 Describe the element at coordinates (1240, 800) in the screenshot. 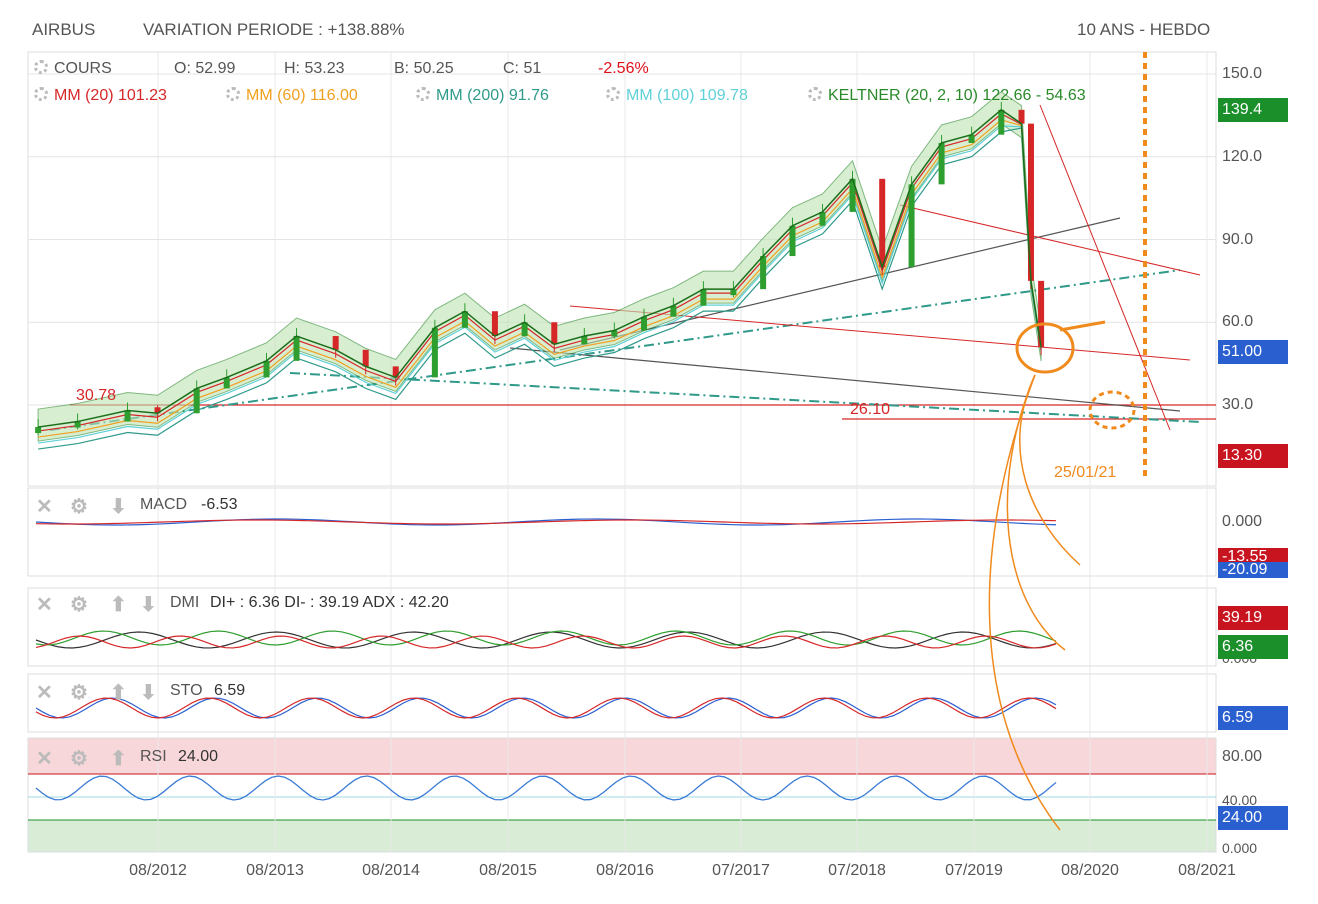

I see `rsi-axis-40: 40.00` at that location.